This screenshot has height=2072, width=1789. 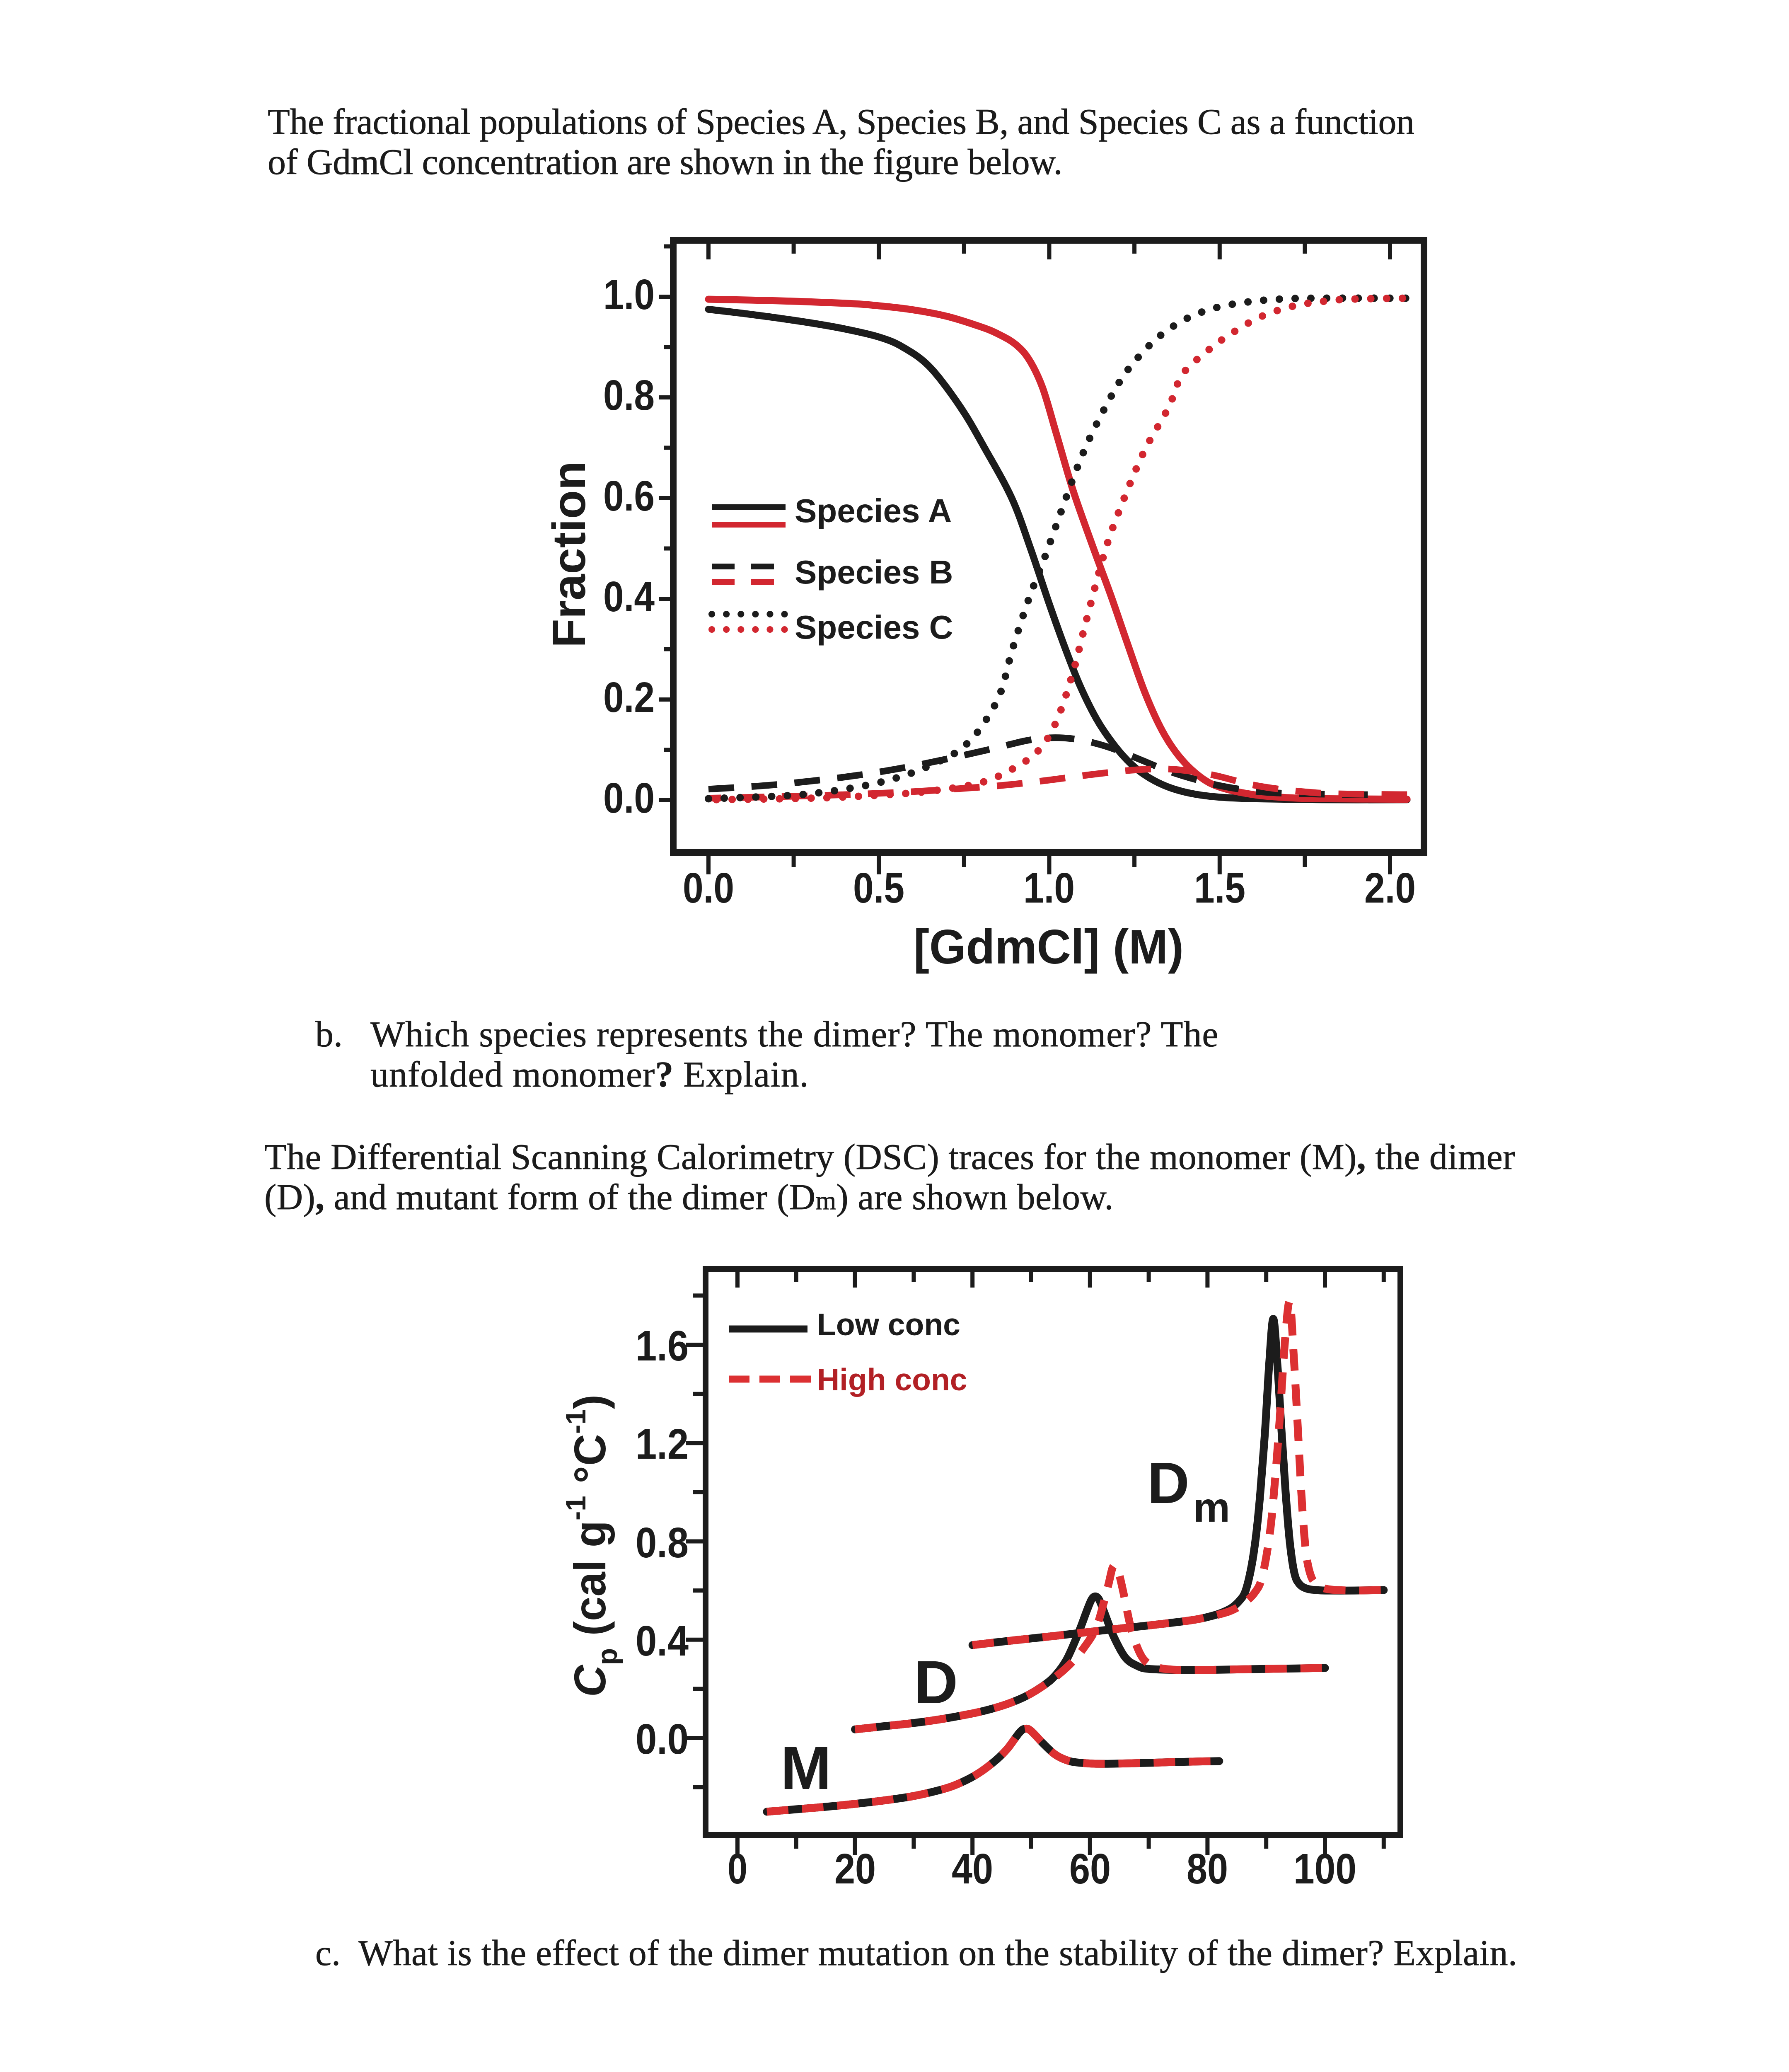 I want to click on svg-text: High conc, so click(x=892, y=1379).